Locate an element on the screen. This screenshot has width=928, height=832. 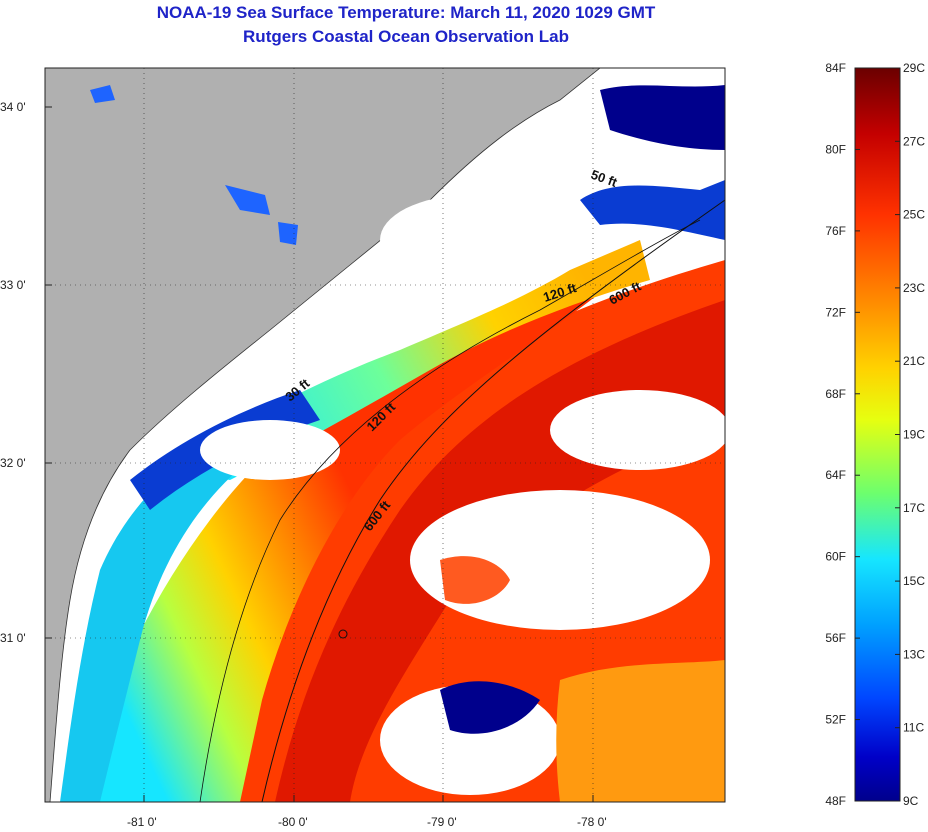
colorbar-fahrenheit-label: 56F is located at coordinates (835, 638).